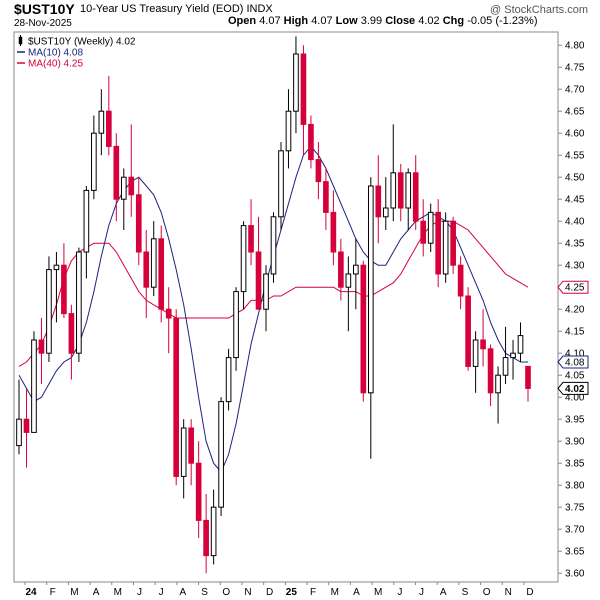  I want to click on y-tick-label: 3.85, so click(575, 464).